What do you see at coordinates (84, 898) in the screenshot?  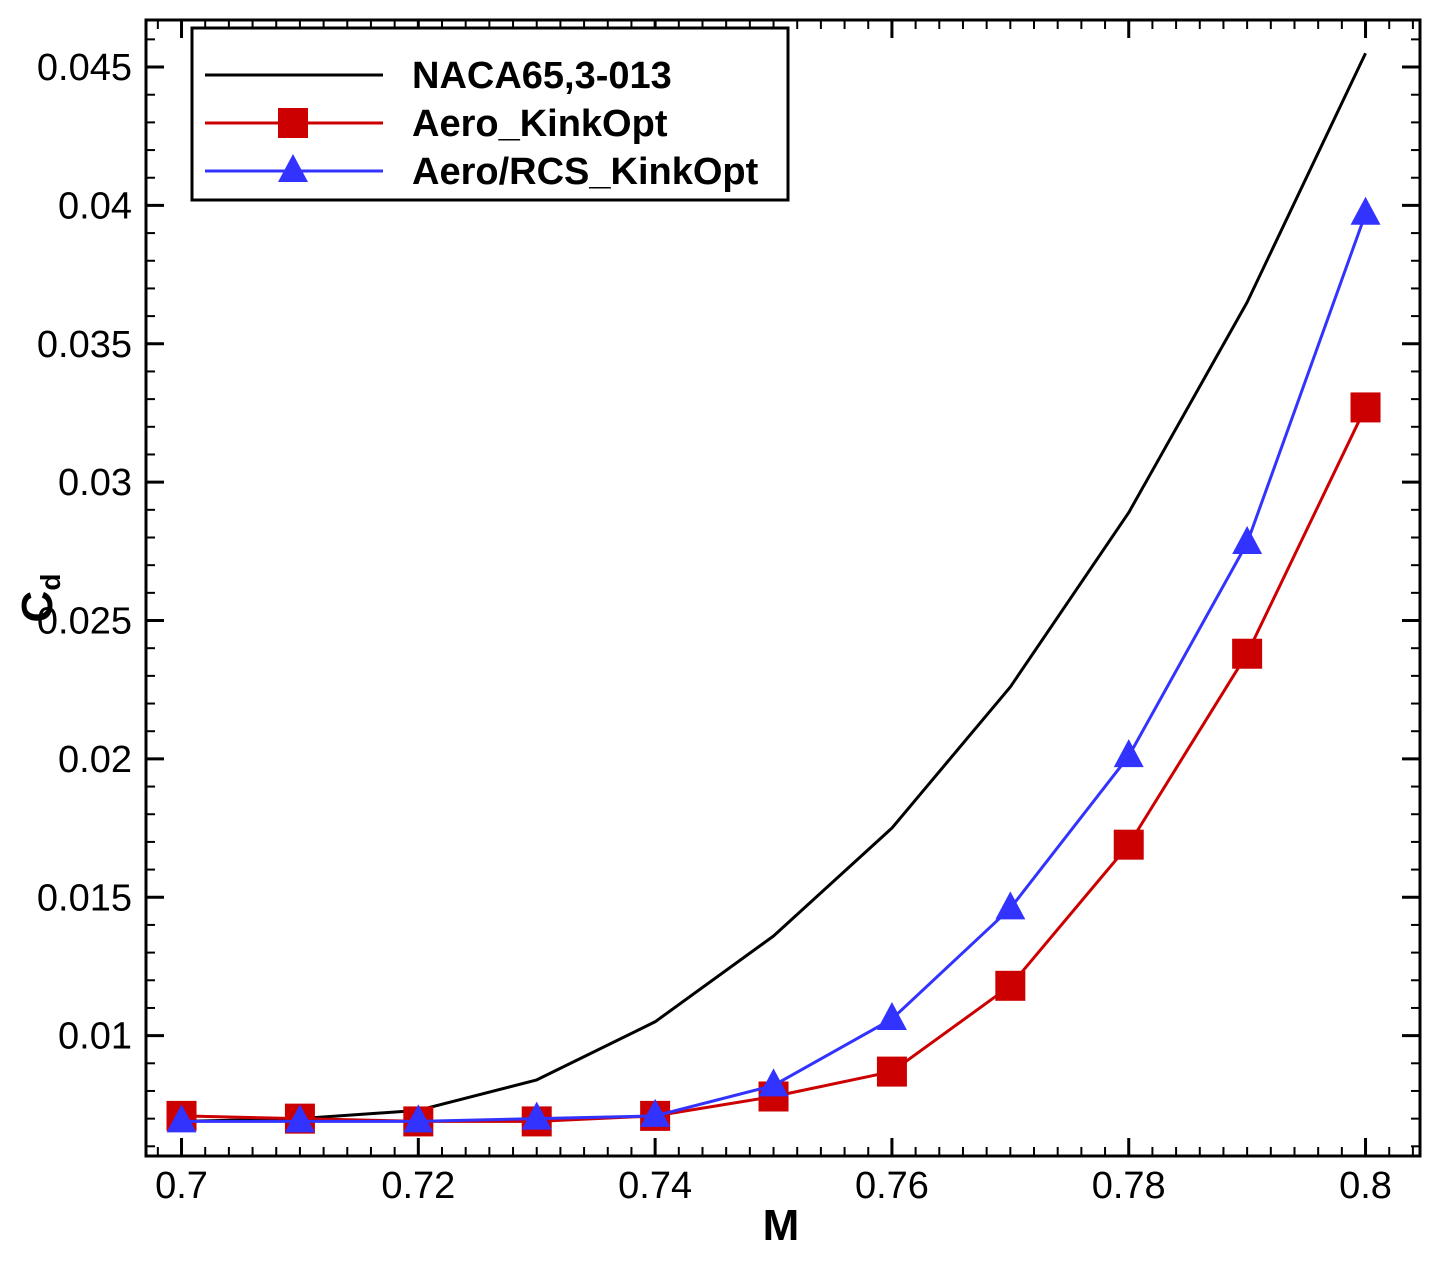 I see `y-tick-label: 0.015` at bounding box center [84, 898].